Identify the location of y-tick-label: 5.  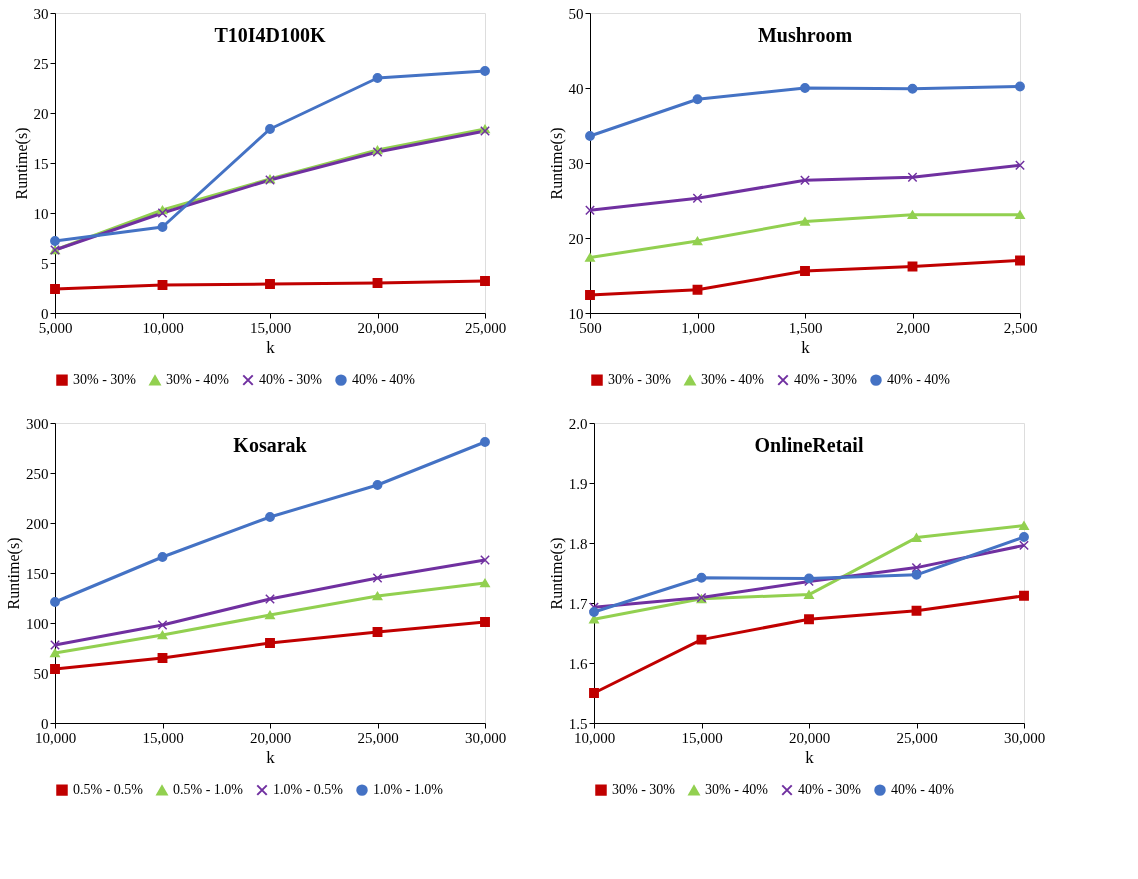
(45, 263).